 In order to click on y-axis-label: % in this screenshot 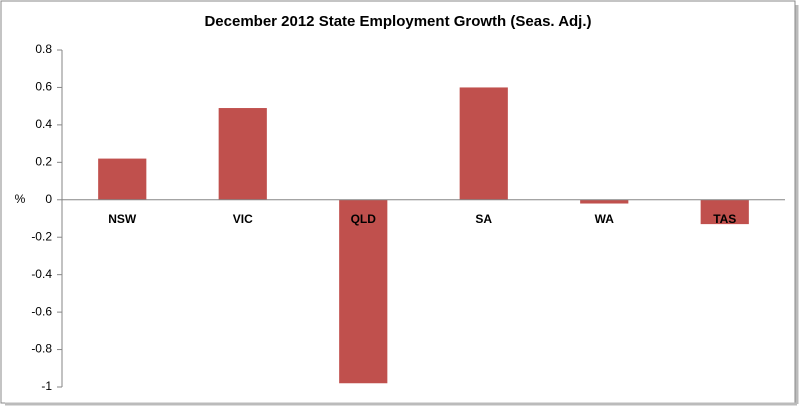, I will do `click(20, 199)`.